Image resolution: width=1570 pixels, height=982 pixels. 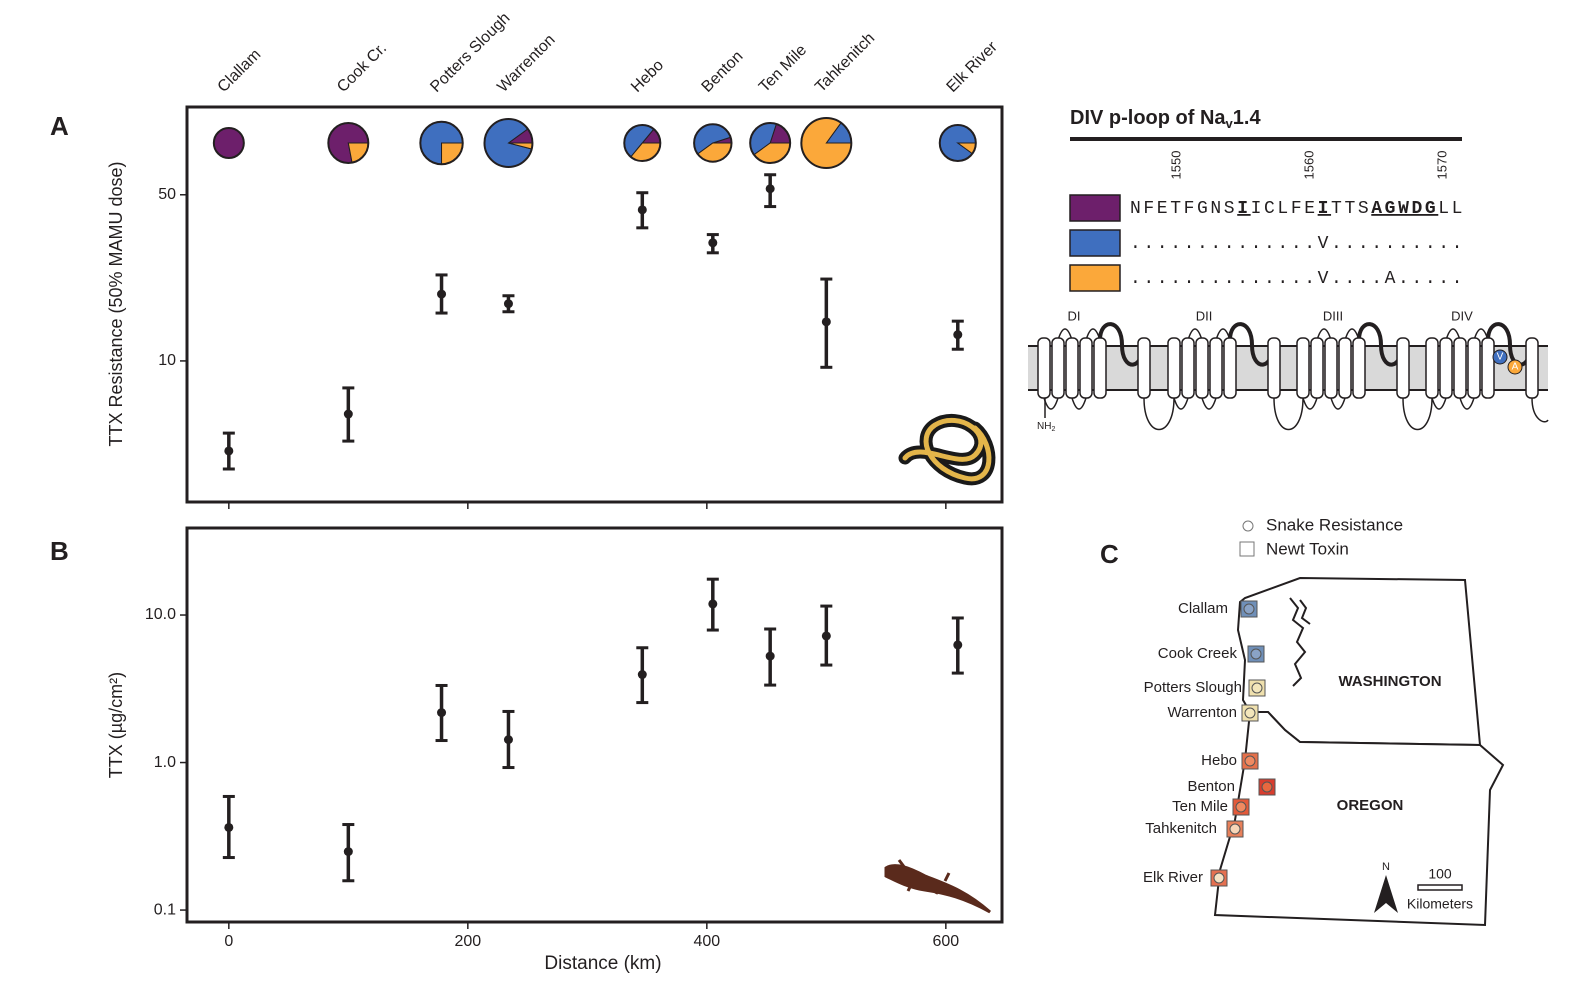 What do you see at coordinates (1165, 119) in the screenshot?
I see `sequence-title: DIV p-loop of Nav1.4` at bounding box center [1165, 119].